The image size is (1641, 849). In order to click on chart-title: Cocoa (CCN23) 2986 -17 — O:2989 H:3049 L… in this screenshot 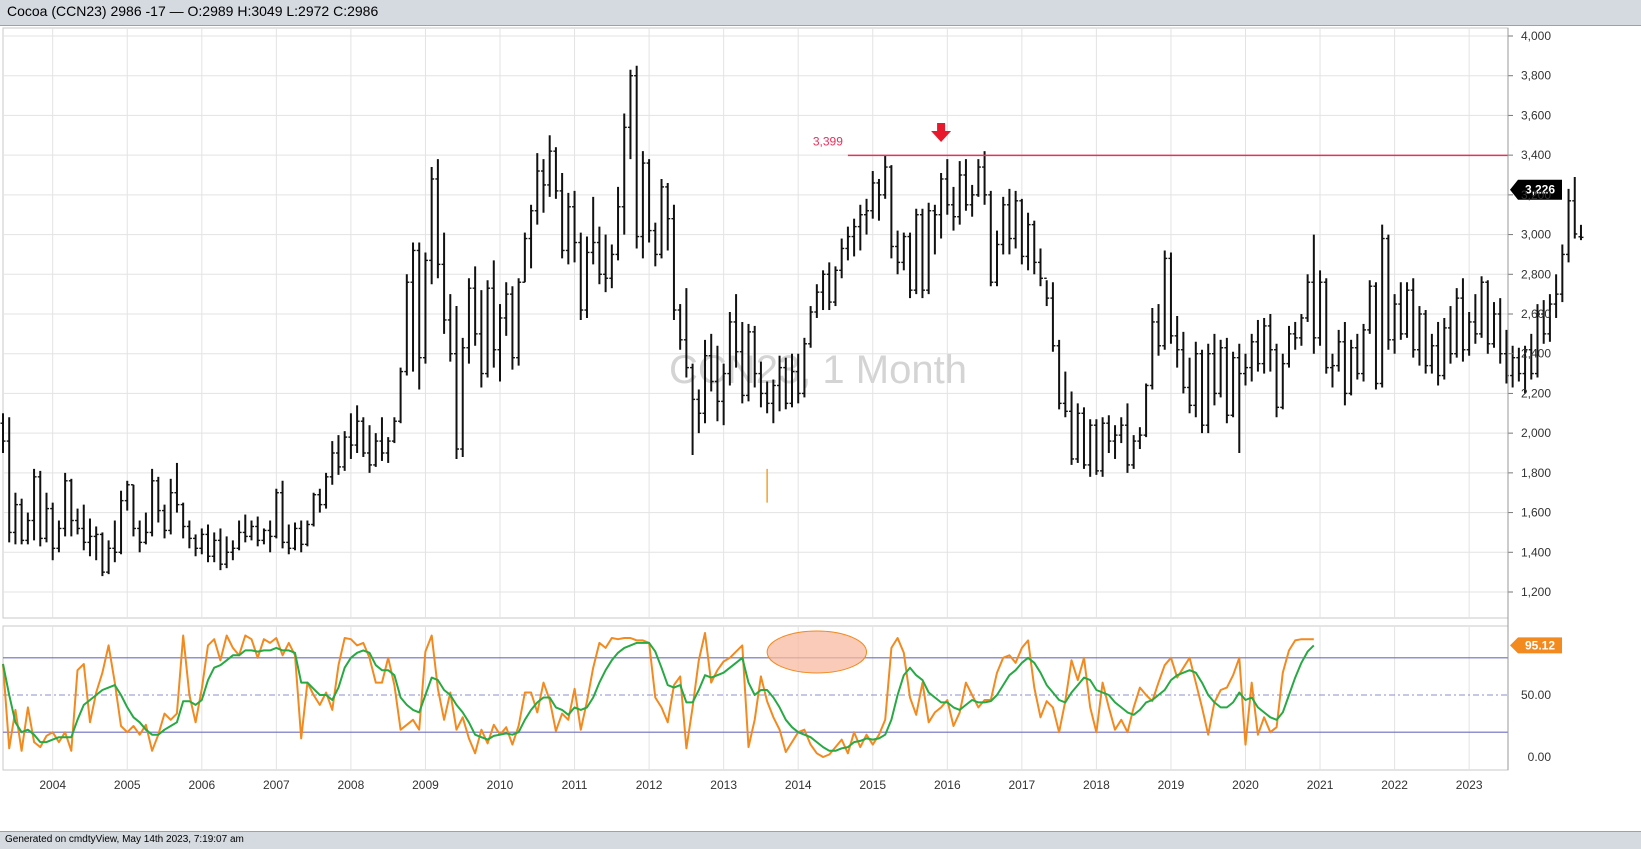, I will do `click(193, 11)`.